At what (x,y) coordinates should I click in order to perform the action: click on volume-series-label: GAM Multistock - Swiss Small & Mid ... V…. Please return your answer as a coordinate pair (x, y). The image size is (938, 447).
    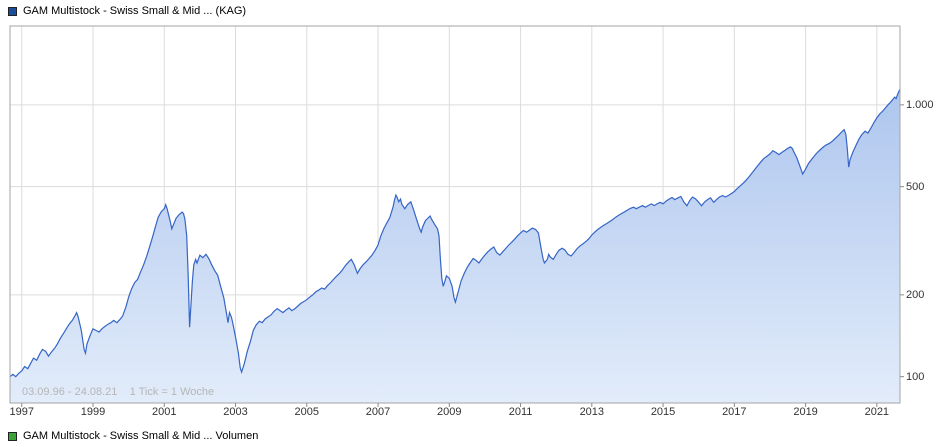
    Looking at the image, I should click on (141, 436).